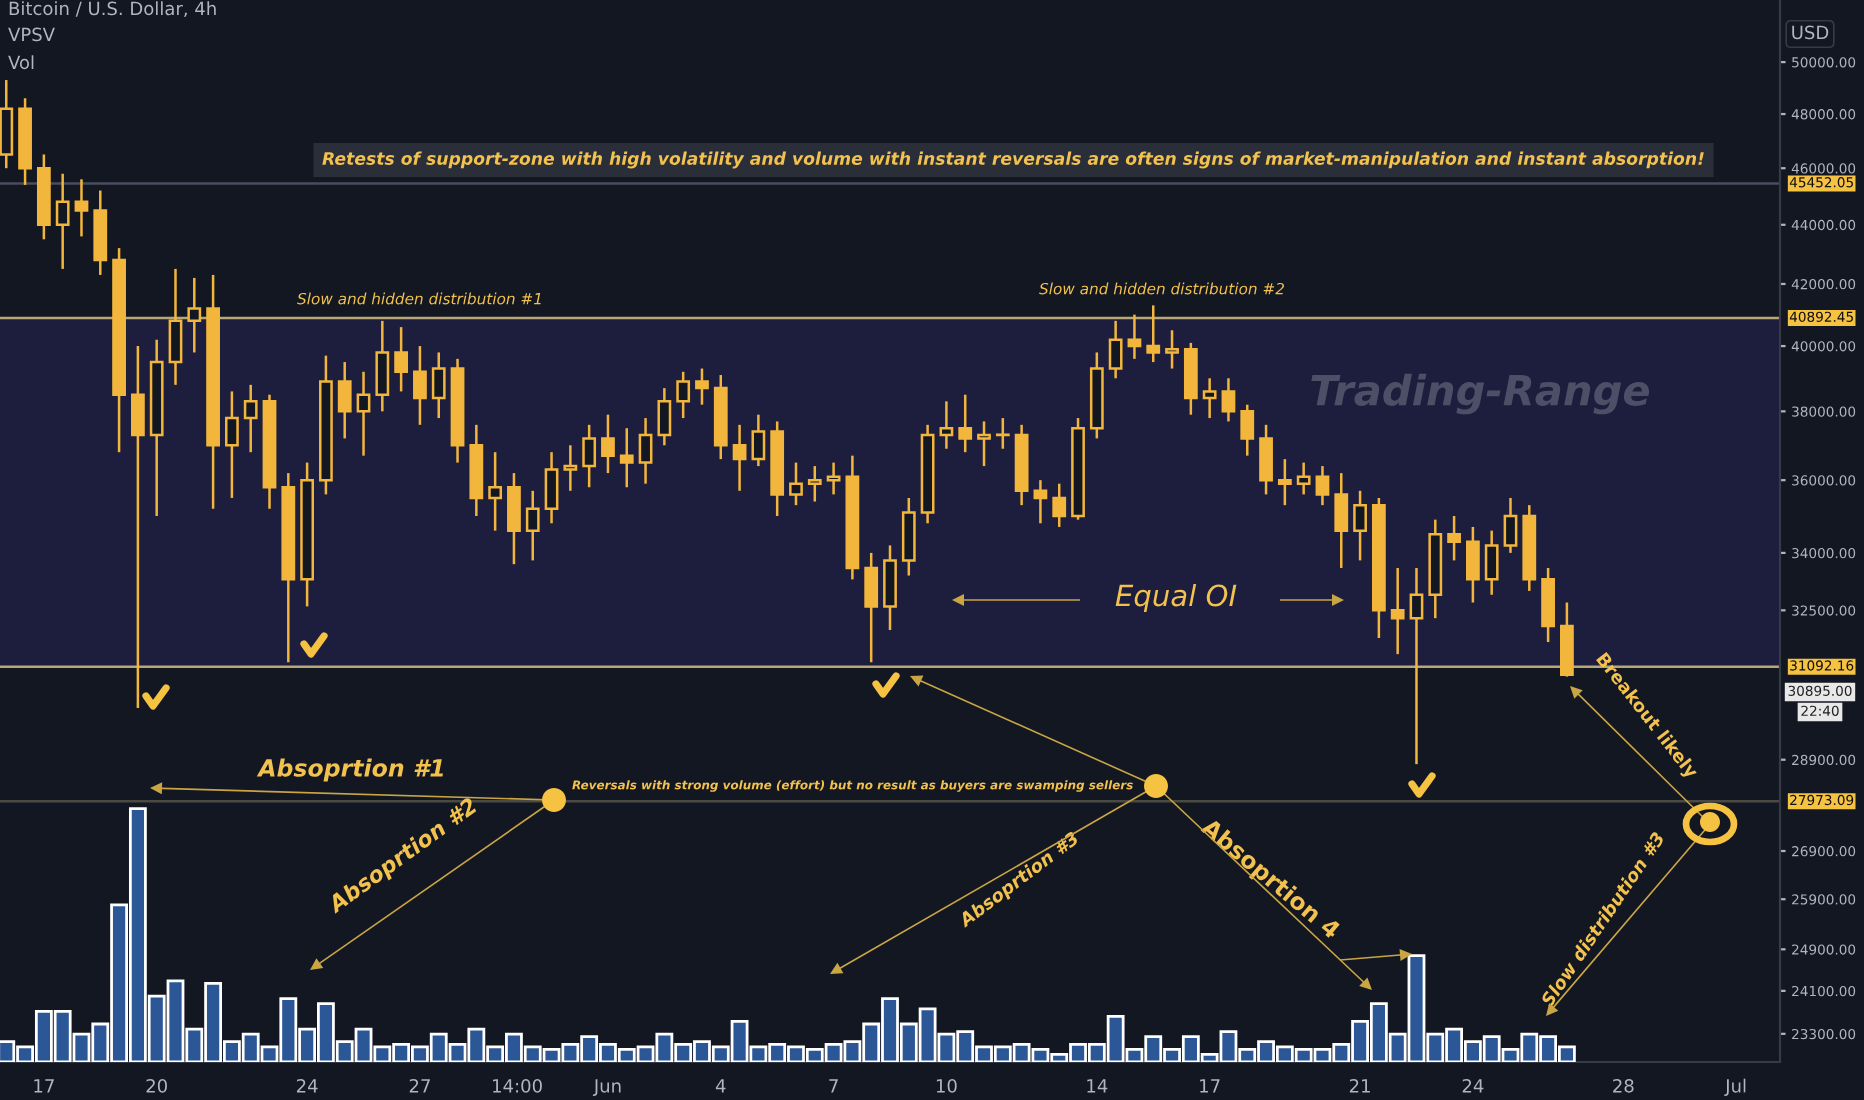 The width and height of the screenshot is (1864, 1100). What do you see at coordinates (21, 62) in the screenshot?
I see `annotation: Vol` at bounding box center [21, 62].